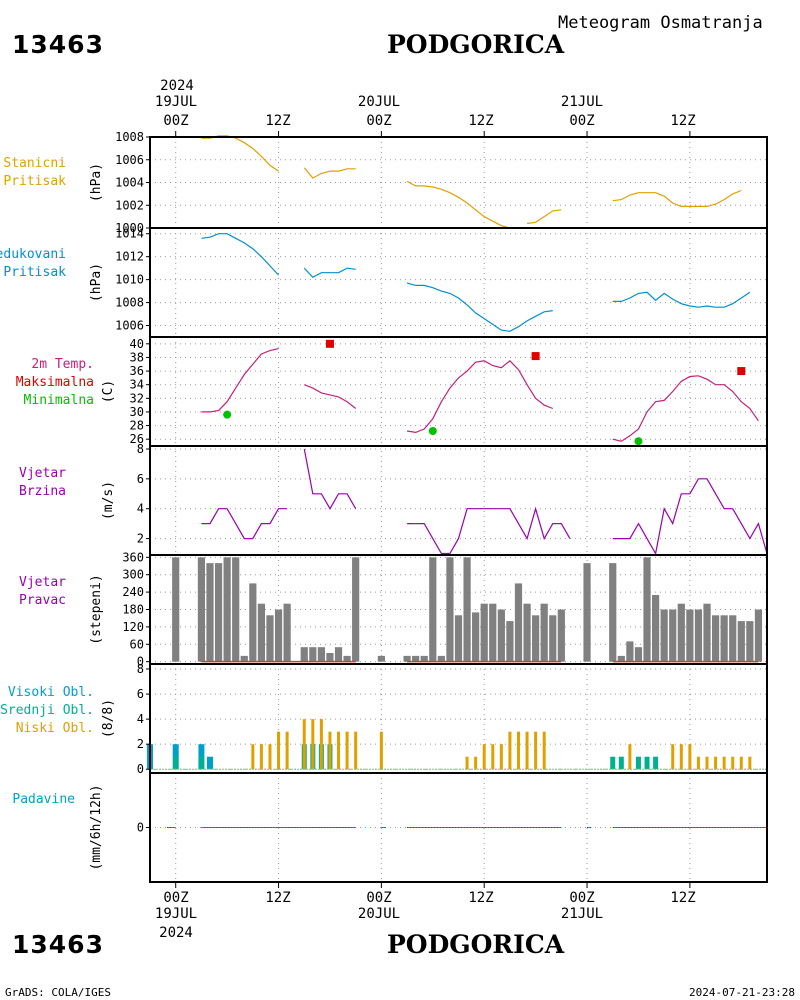 This screenshot has height=1000, width=800. What do you see at coordinates (129, 183) in the screenshot?
I see `pressure-ytick-label: 1004` at bounding box center [129, 183].